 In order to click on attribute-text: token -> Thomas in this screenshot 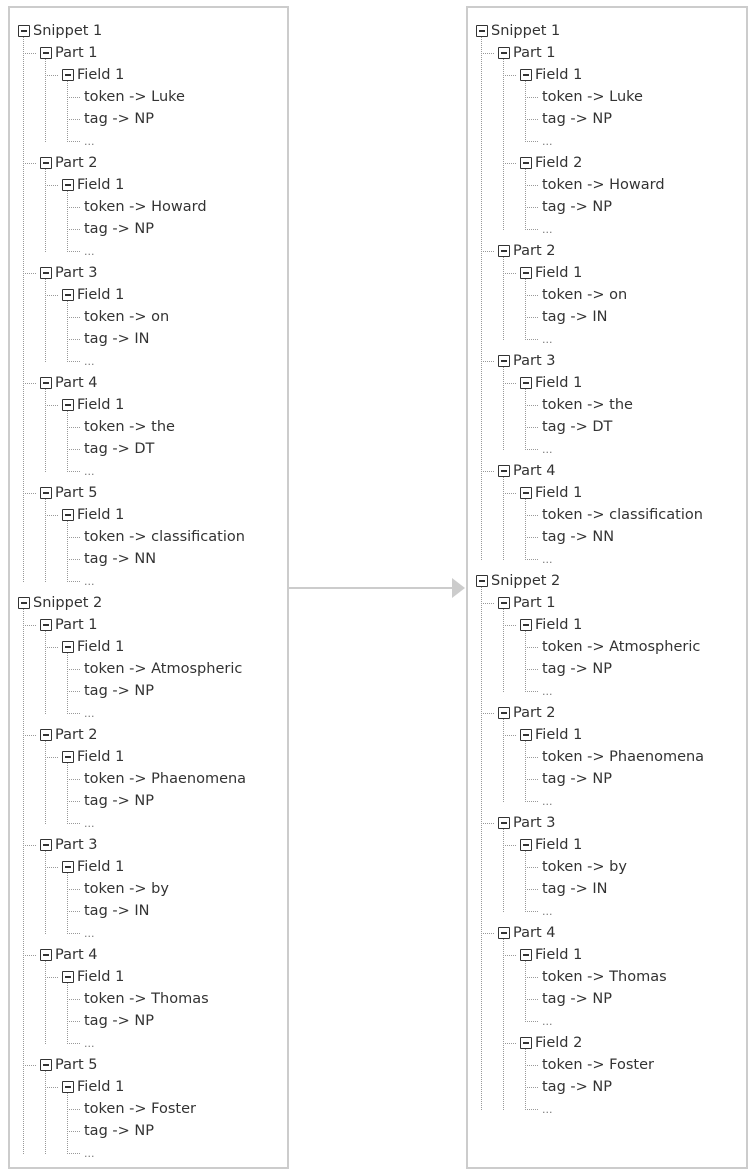, I will do `click(604, 977)`.